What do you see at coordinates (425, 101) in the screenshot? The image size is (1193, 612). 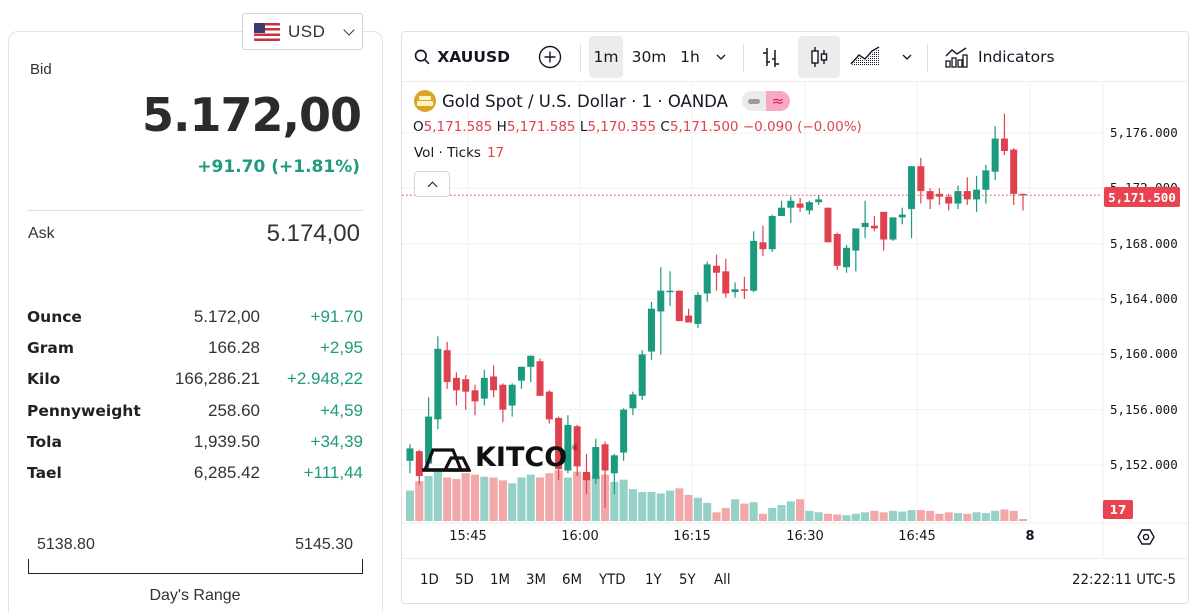 I see `gold-symbol-icon` at bounding box center [425, 101].